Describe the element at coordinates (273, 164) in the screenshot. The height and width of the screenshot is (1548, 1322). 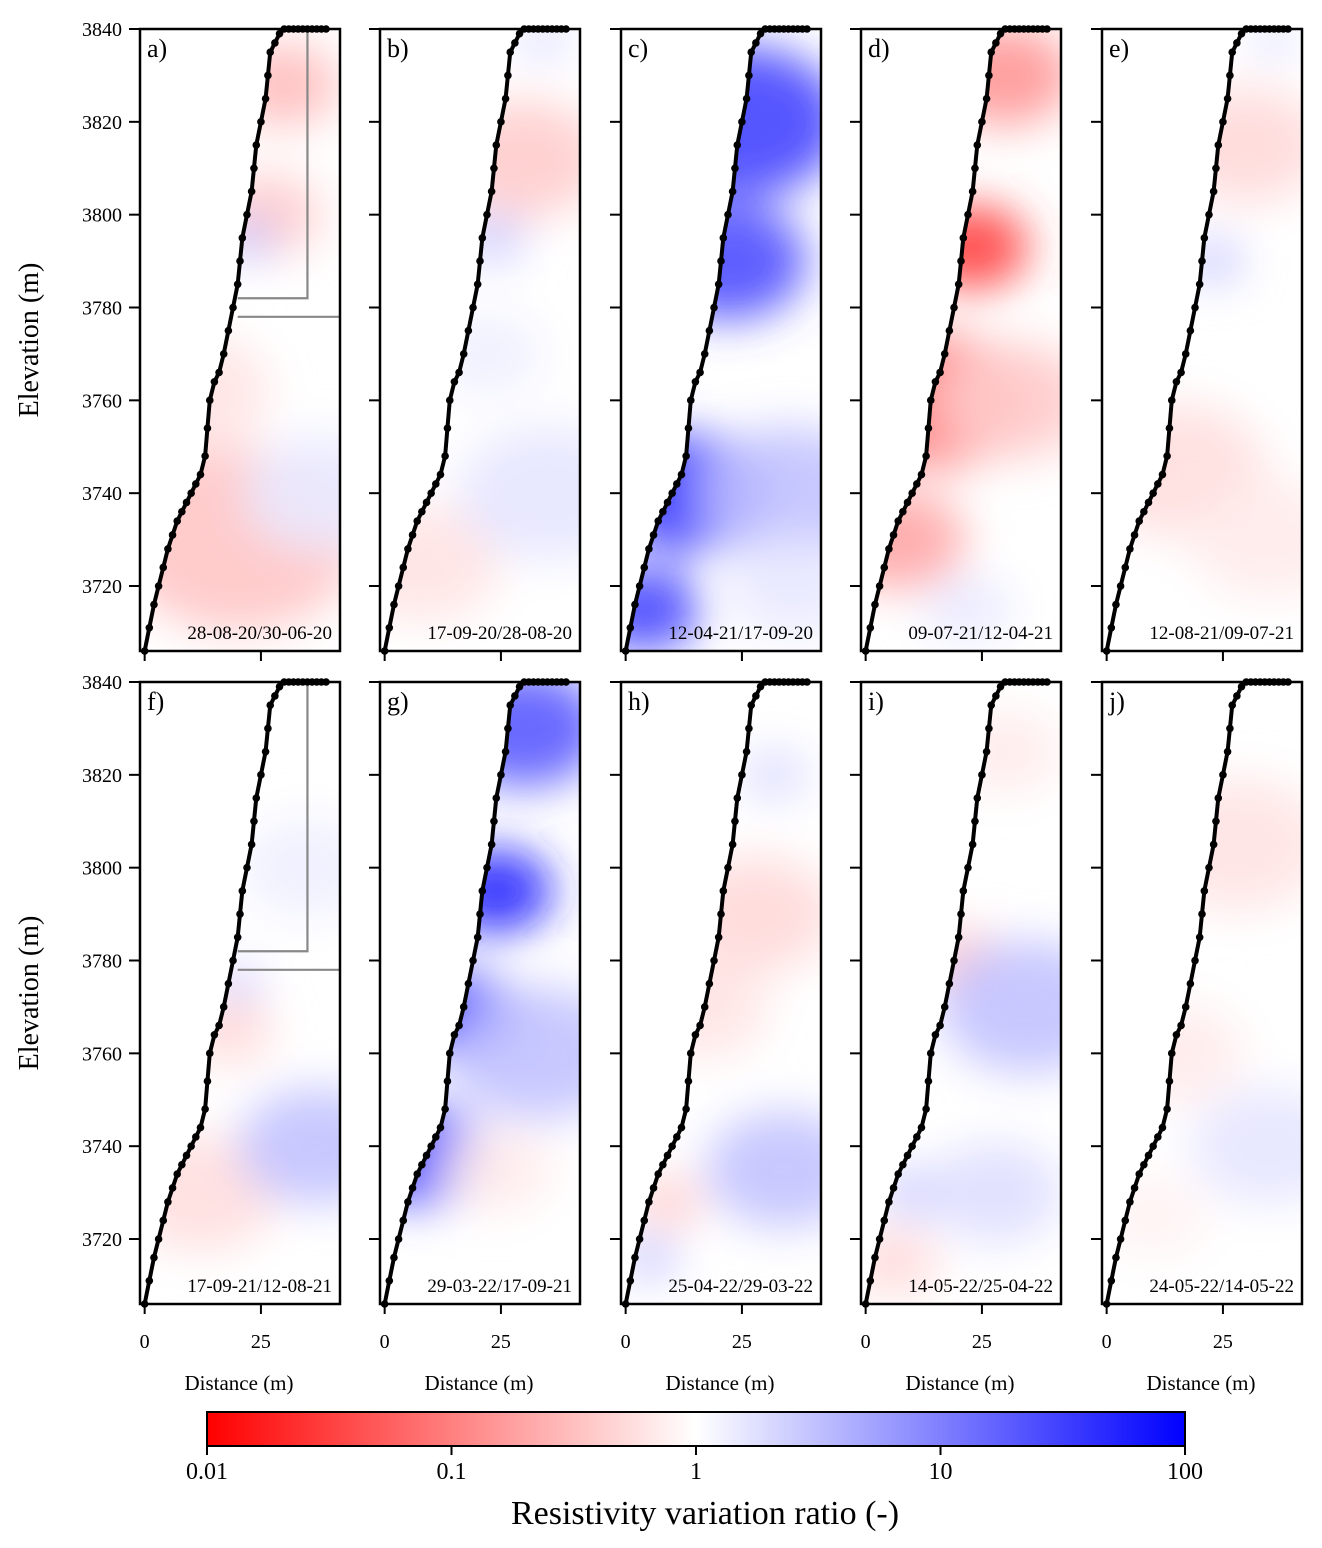
I see `monitoring-box-outline` at that location.